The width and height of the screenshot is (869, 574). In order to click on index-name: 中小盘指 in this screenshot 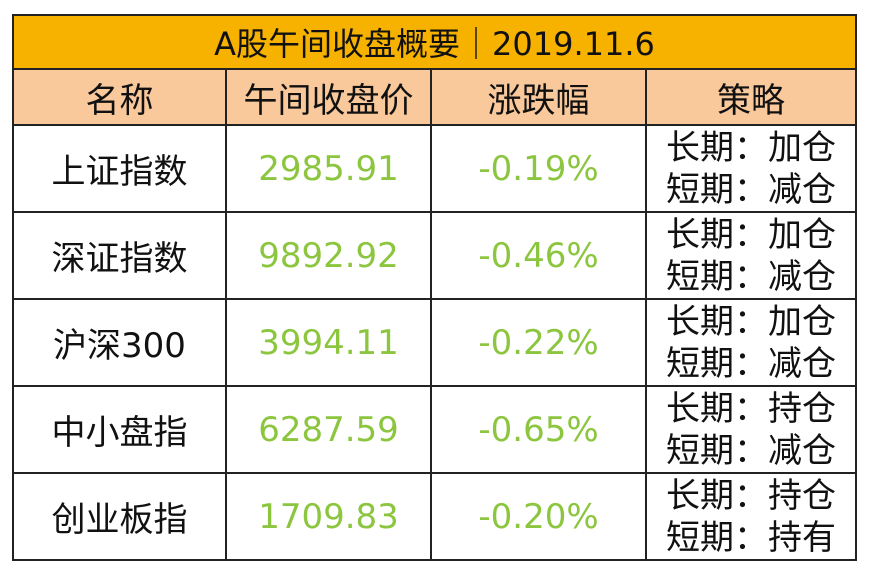, I will do `click(119, 429)`.